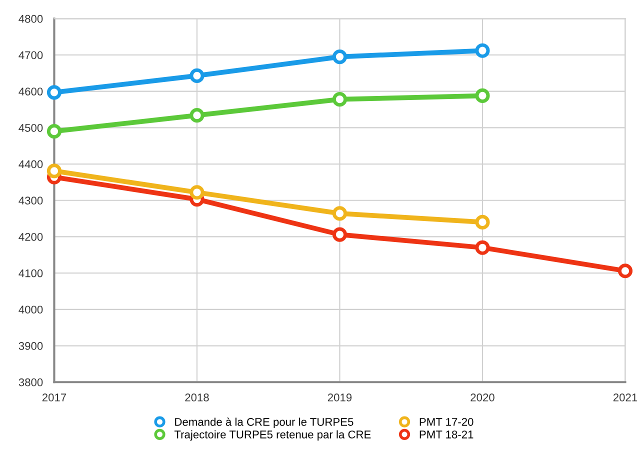  Describe the element at coordinates (30, 310) in the screenshot. I see `y-tick-label: 4000` at that location.